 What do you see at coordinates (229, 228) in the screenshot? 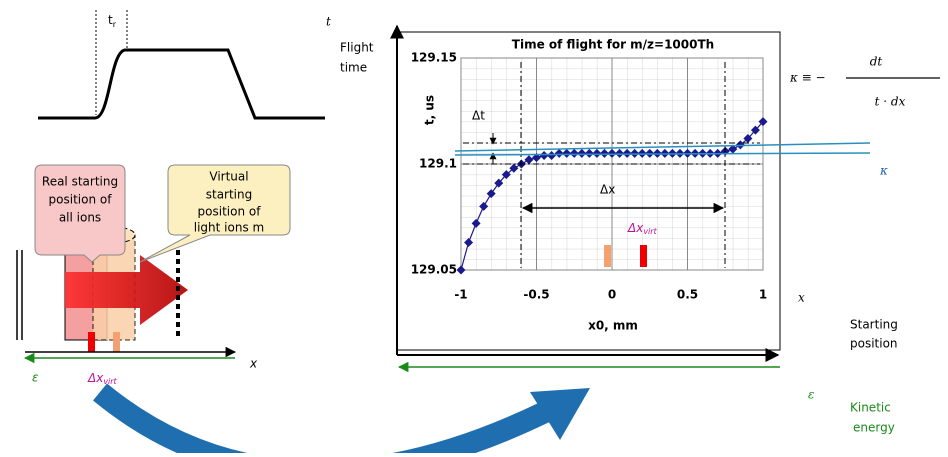
I see `box-text: light ions m` at bounding box center [229, 228].